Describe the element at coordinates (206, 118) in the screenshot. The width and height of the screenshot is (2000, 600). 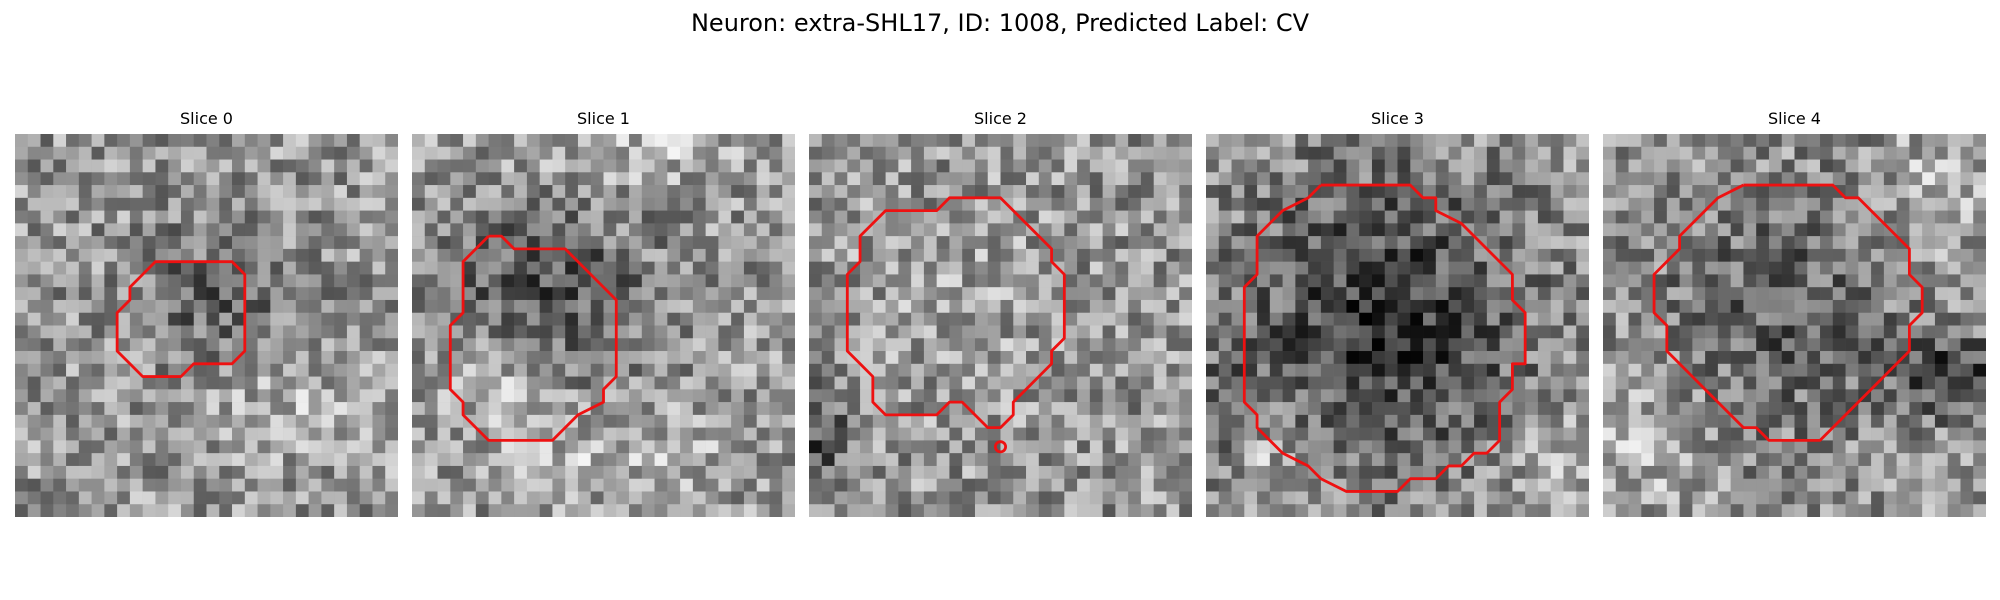
I see `slice-title: Slice 0` at that location.